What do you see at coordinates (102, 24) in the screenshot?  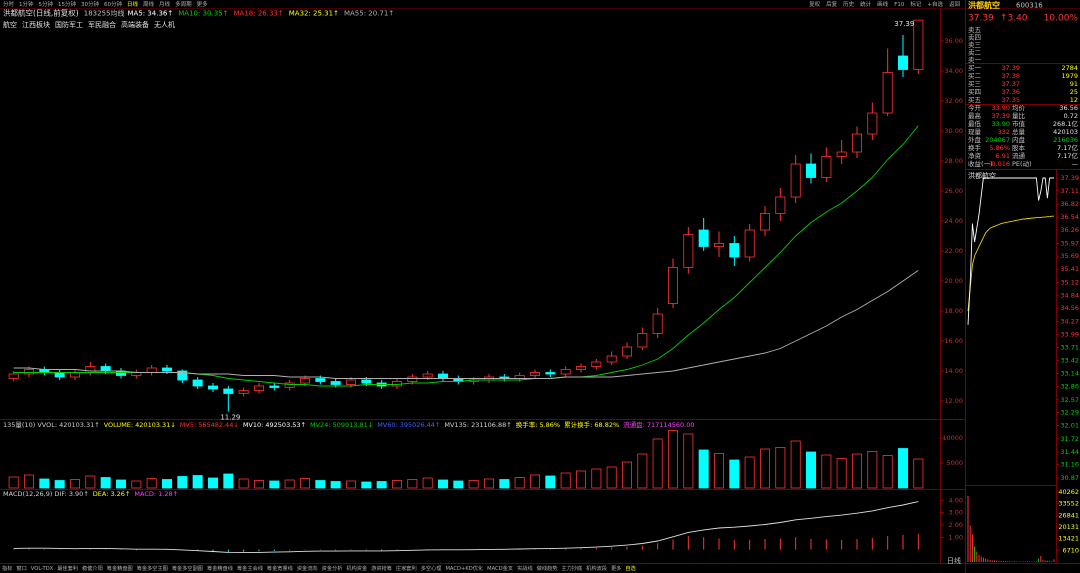 I see `concept-tag: 军民融合` at bounding box center [102, 24].